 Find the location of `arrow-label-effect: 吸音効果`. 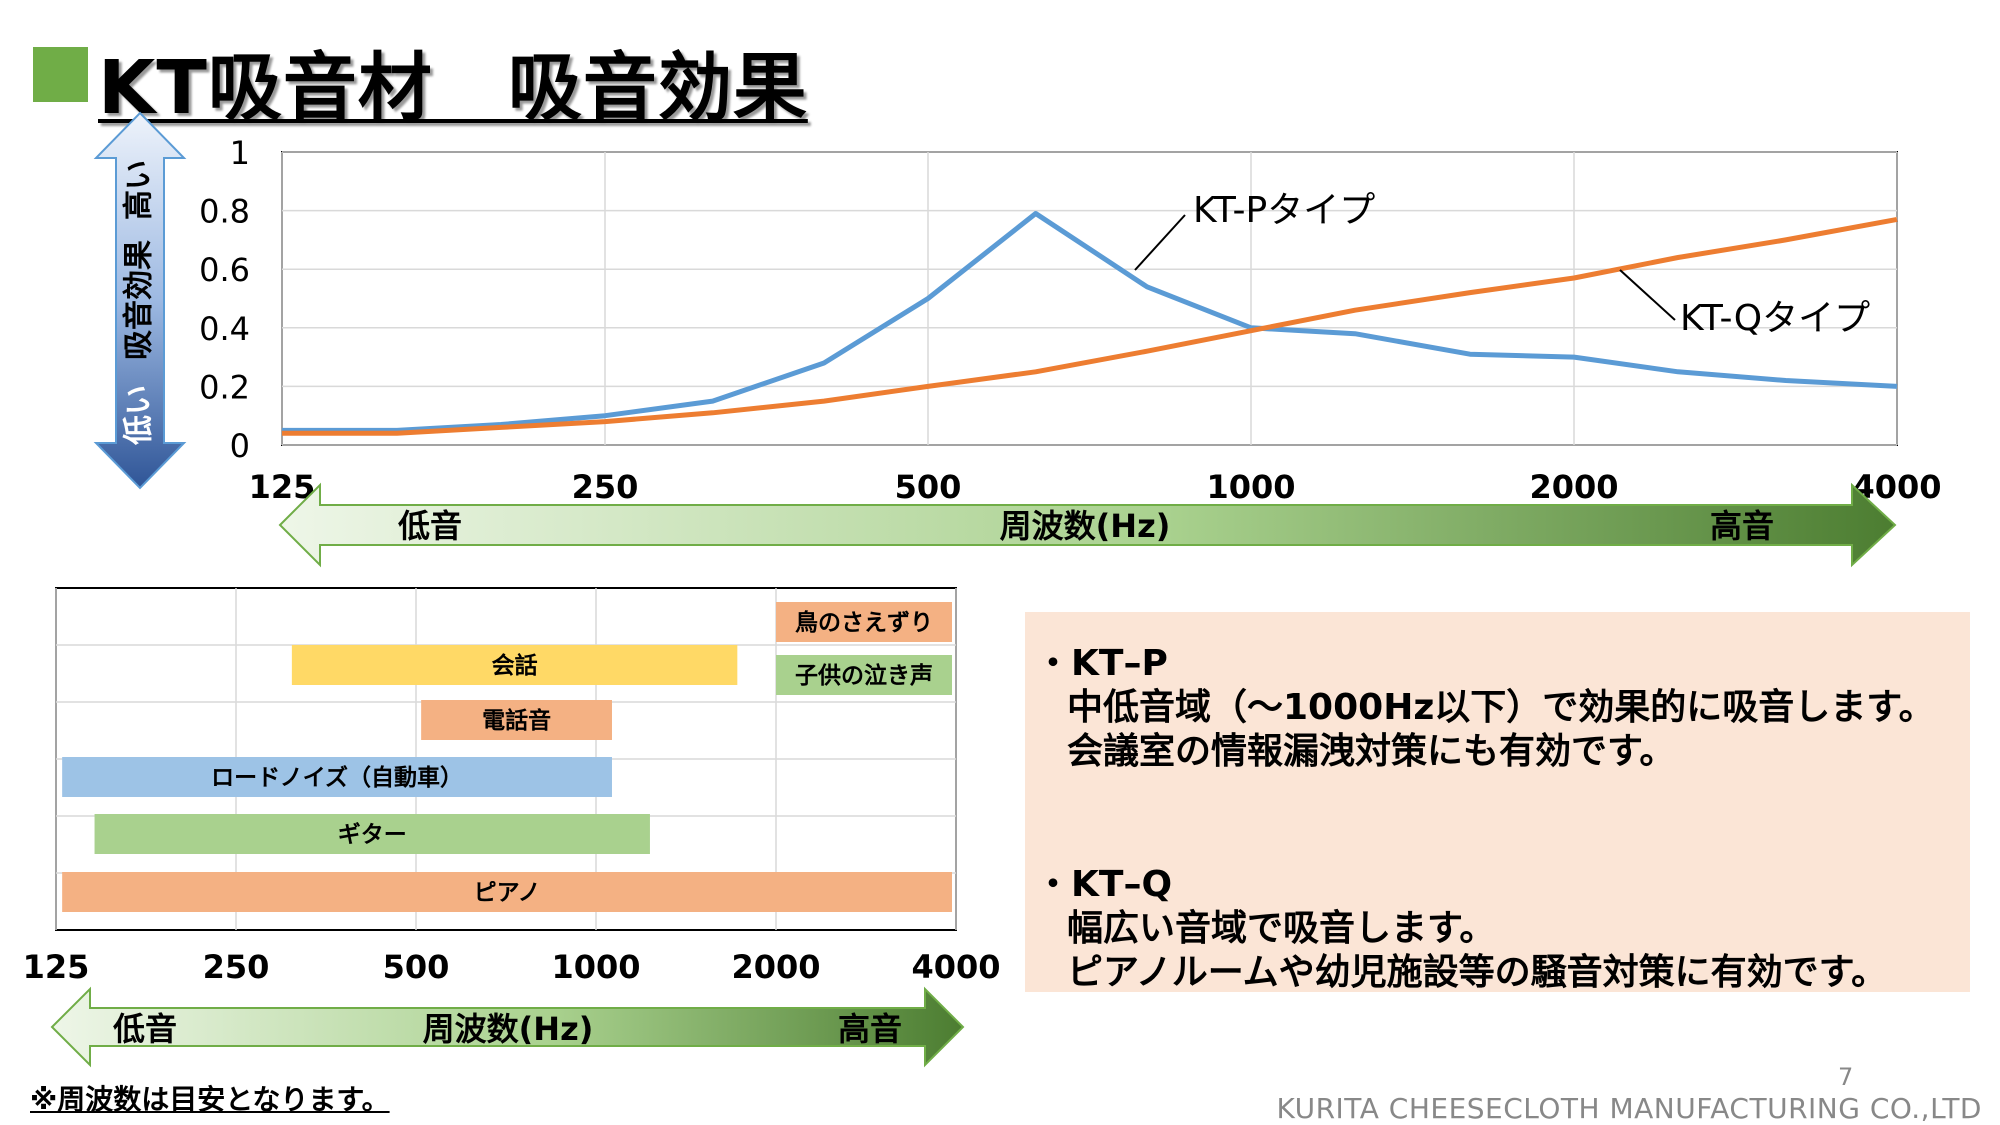

arrow-label-effect: 吸音効果 is located at coordinates (139, 300).